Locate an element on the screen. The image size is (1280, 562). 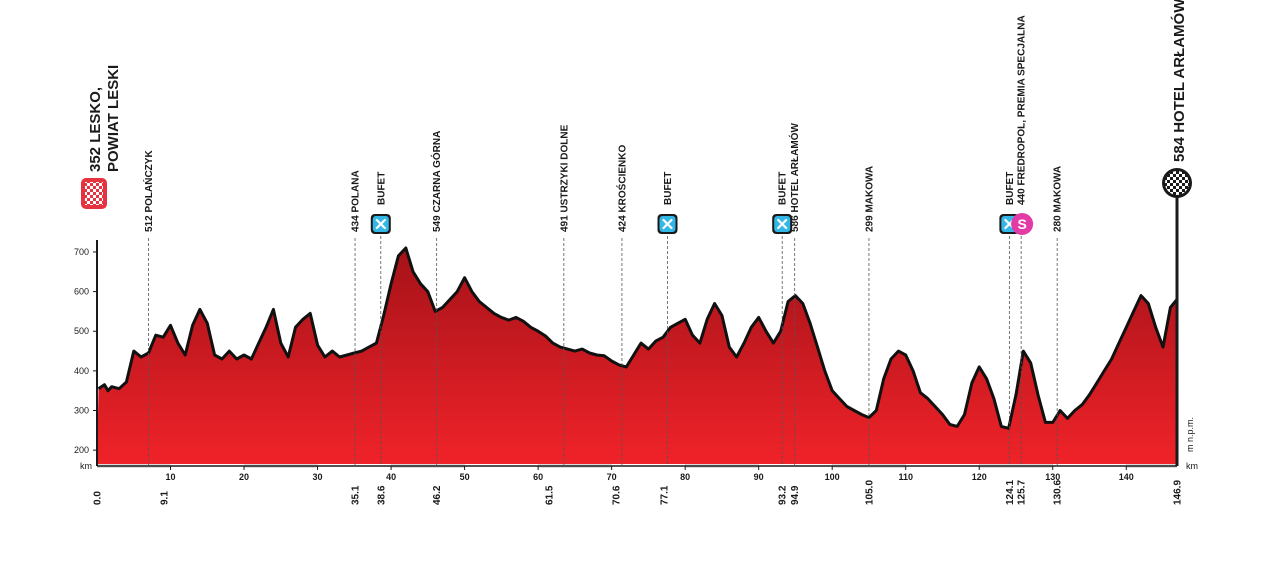
x-tick-label: 140 is located at coordinates (1126, 477).